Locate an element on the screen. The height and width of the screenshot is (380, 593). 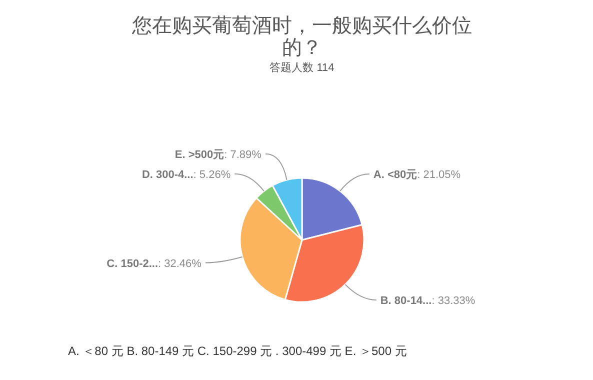
slice-label: E. >500元 is located at coordinates (199, 154).